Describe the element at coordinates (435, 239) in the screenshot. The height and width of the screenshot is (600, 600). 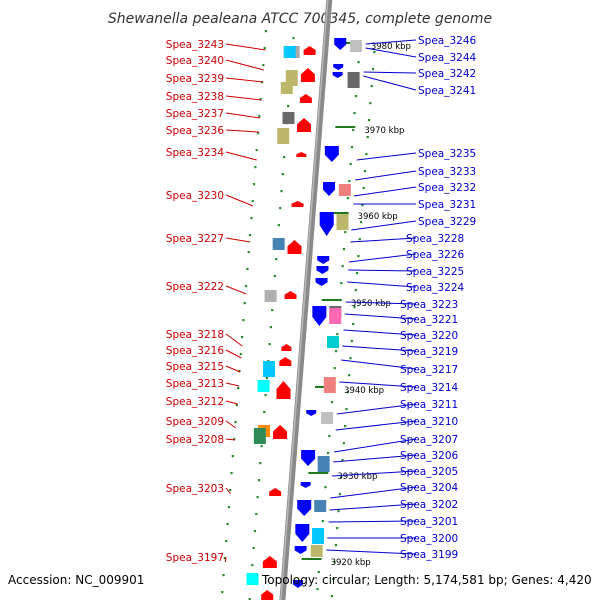
I see `right-gene-label: Spea_3228` at that location.